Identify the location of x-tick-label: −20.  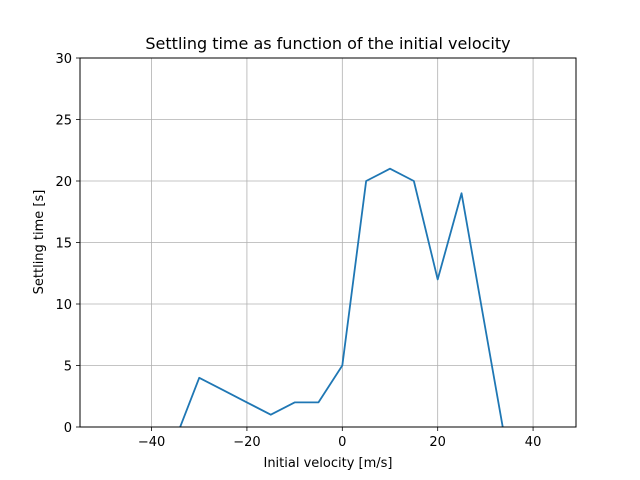
(246, 442).